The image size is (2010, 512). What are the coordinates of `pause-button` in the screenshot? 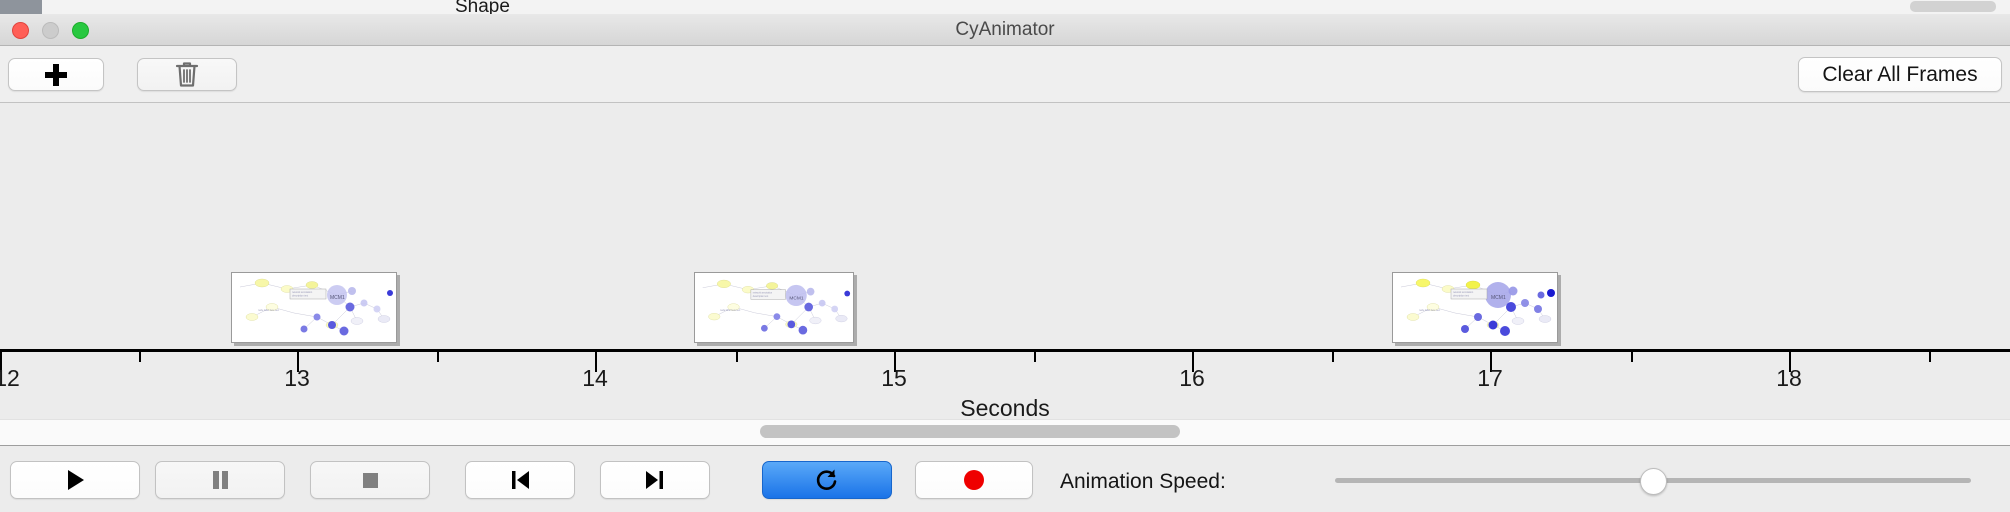 It's located at (220, 480).